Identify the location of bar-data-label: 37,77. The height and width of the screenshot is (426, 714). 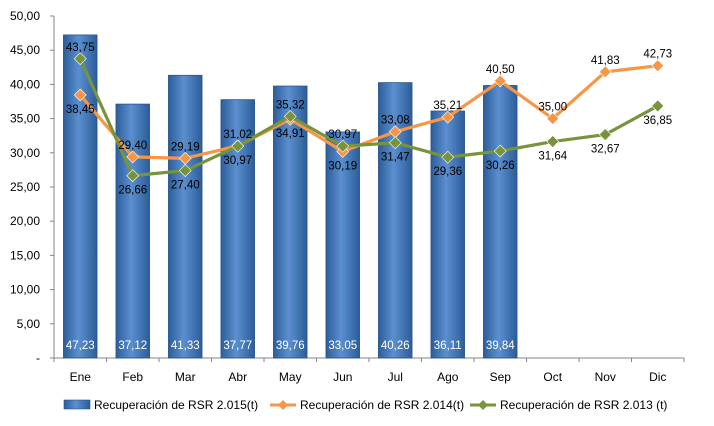
(237, 346).